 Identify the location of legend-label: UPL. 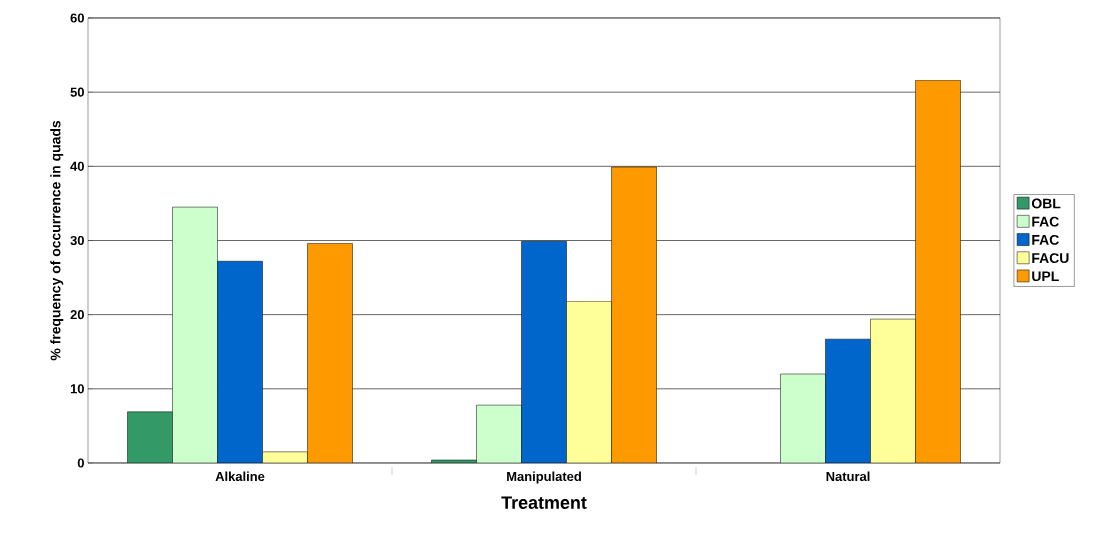
(1045, 276).